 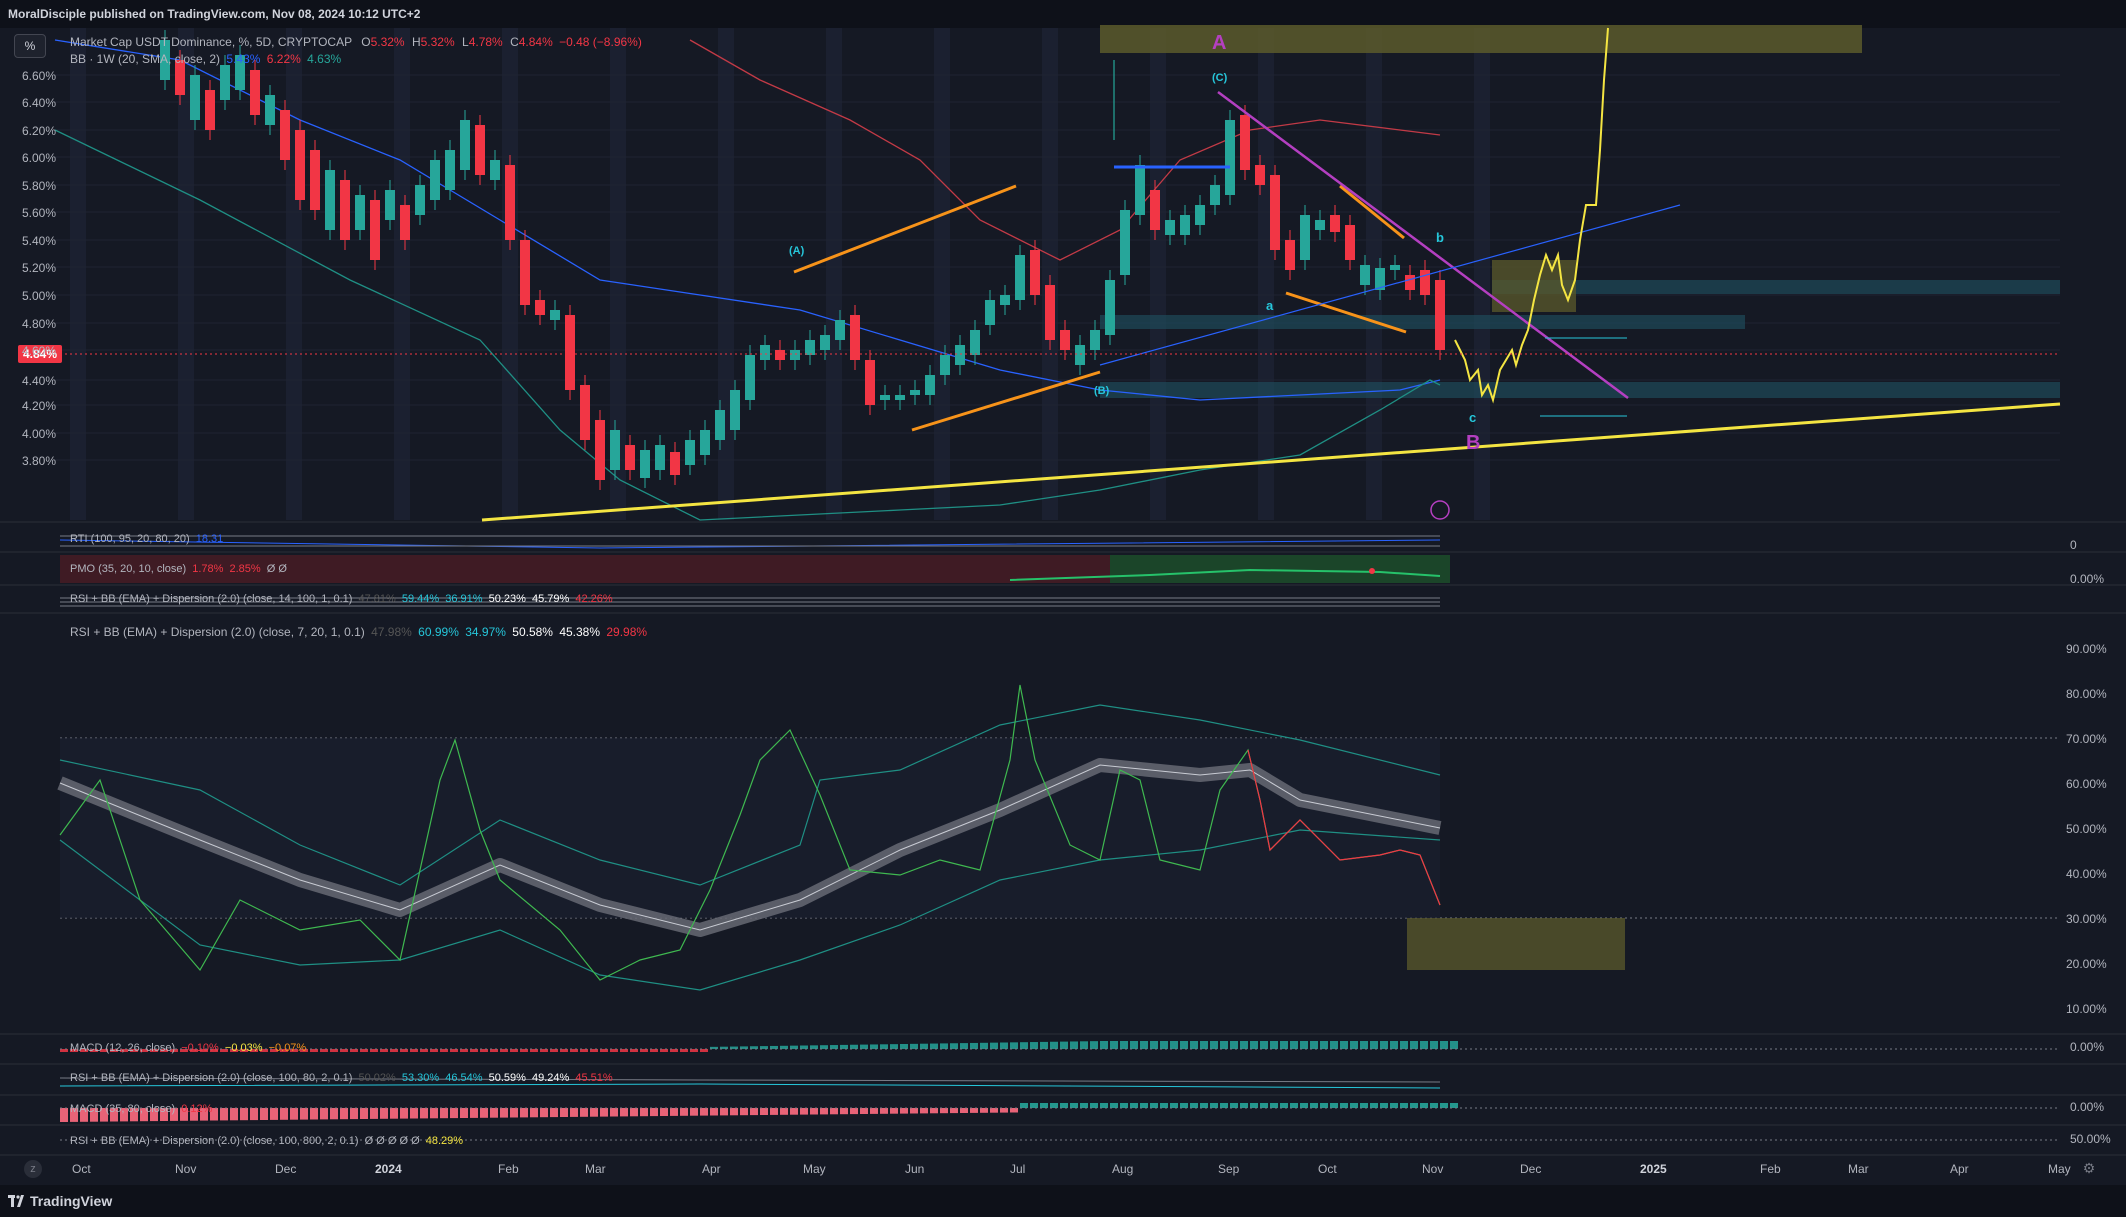 What do you see at coordinates (416, 42) in the screenshot?
I see `legend-h-label: H` at bounding box center [416, 42].